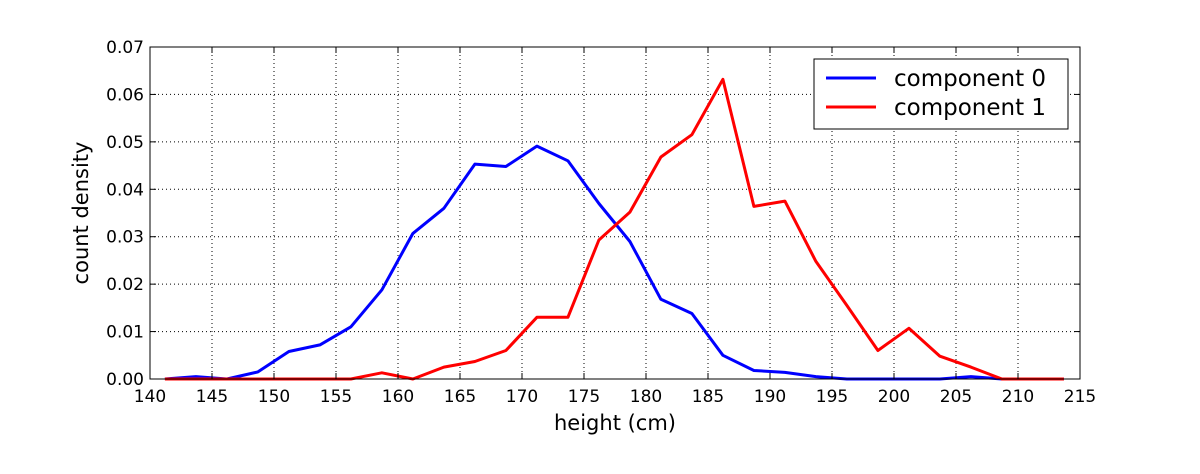 This screenshot has width=1200, height=474. I want to click on legend: component 0 component 1, so click(941, 94).